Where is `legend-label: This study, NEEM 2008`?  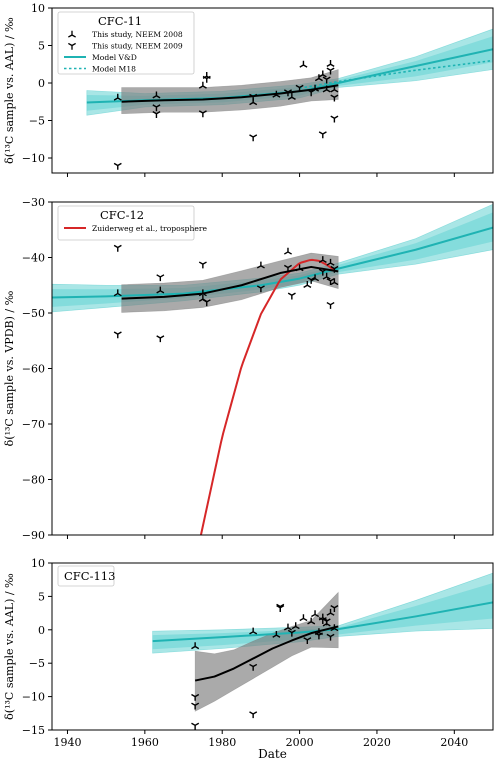
legend-label: This study, NEEM 2008 is located at coordinates (137, 34).